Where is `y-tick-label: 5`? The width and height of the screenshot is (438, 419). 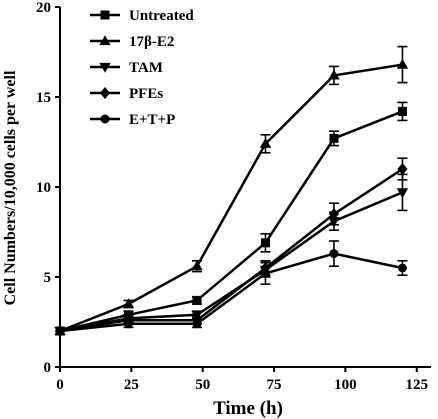
y-tick-label: 5 is located at coordinates (48, 278).